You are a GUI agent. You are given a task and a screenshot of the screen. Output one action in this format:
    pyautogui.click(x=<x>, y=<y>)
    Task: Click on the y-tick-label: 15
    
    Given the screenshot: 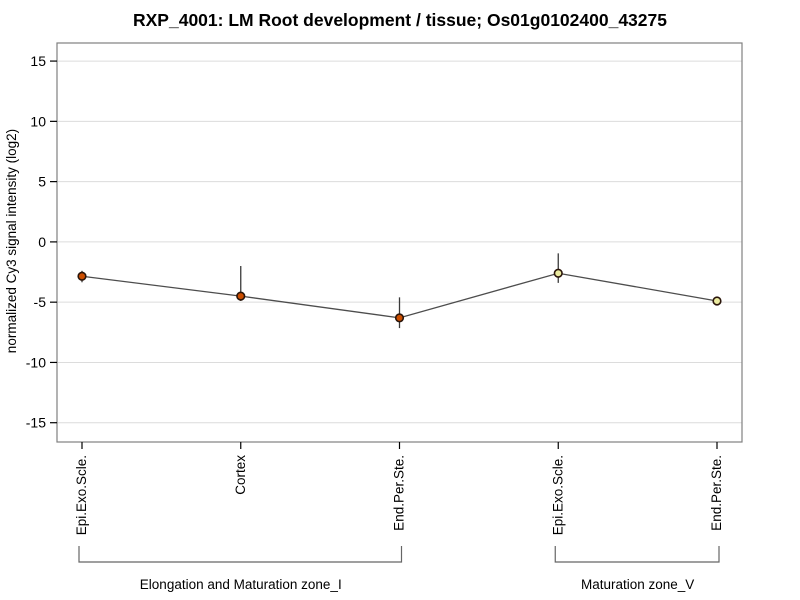 What is the action you would take?
    pyautogui.click(x=38, y=61)
    